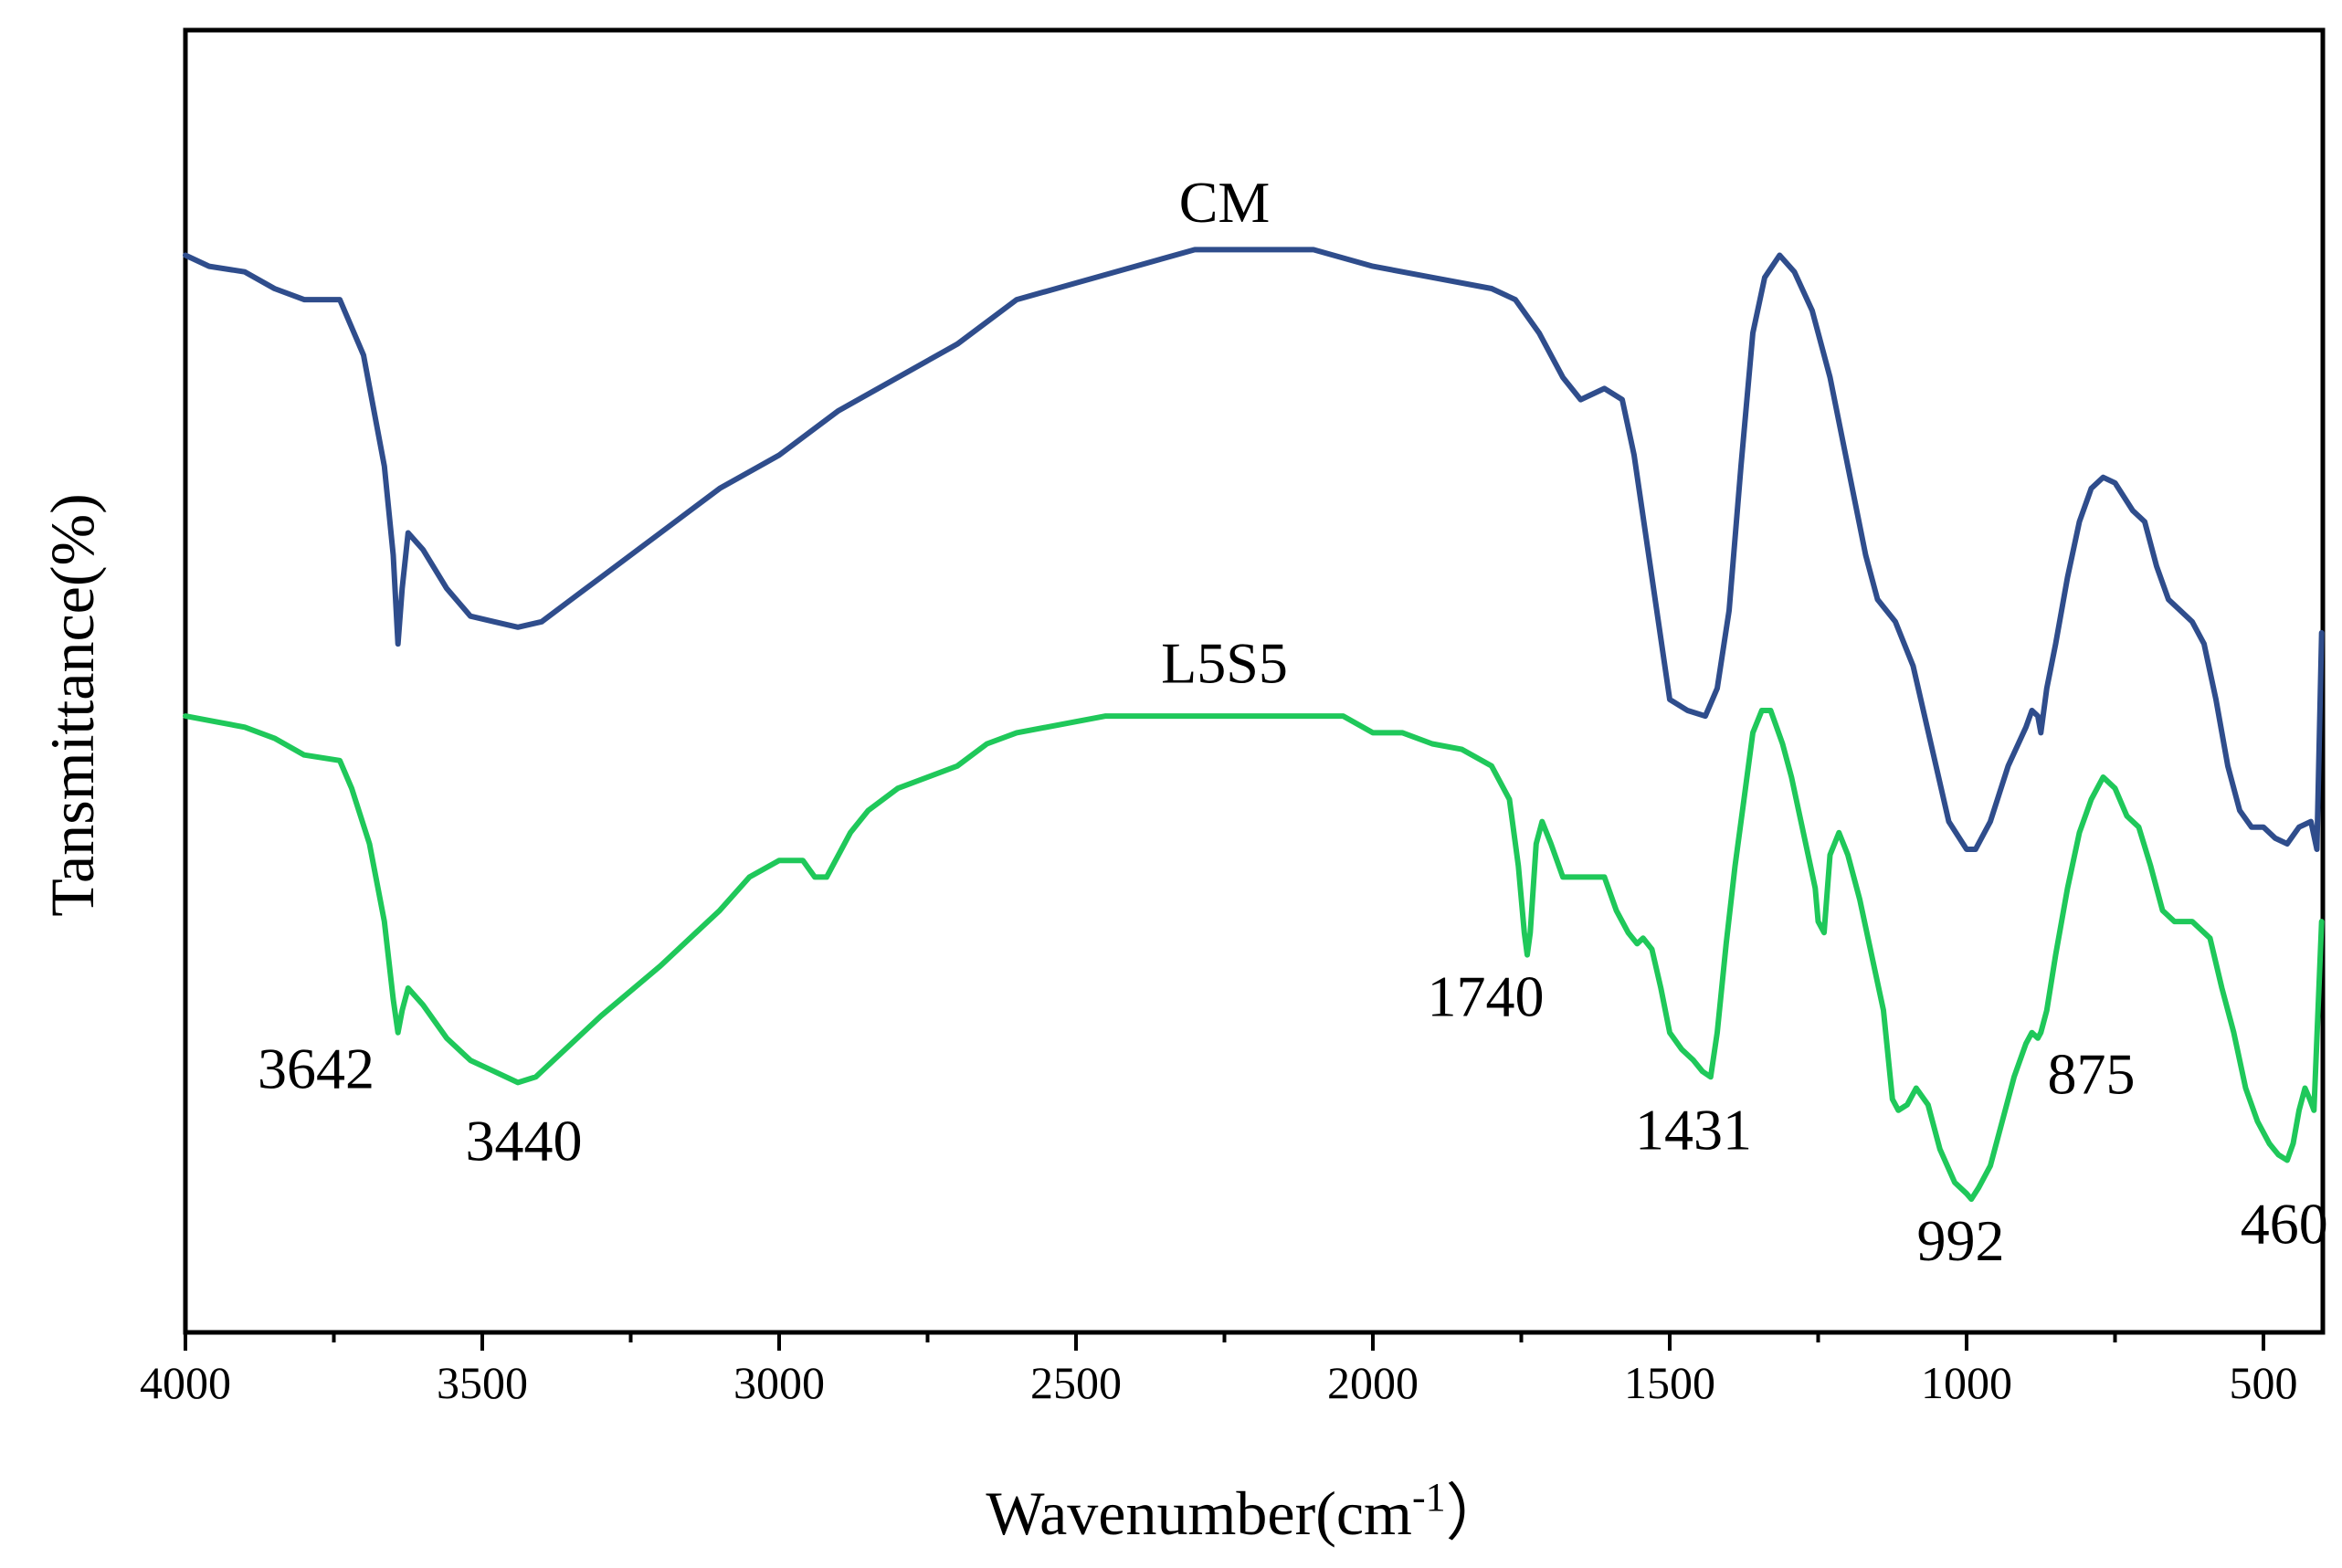 This screenshot has height=1568, width=2342. Describe the element at coordinates (1224, 433) in the screenshot. I see `series-labels: CM L5S5` at that location.